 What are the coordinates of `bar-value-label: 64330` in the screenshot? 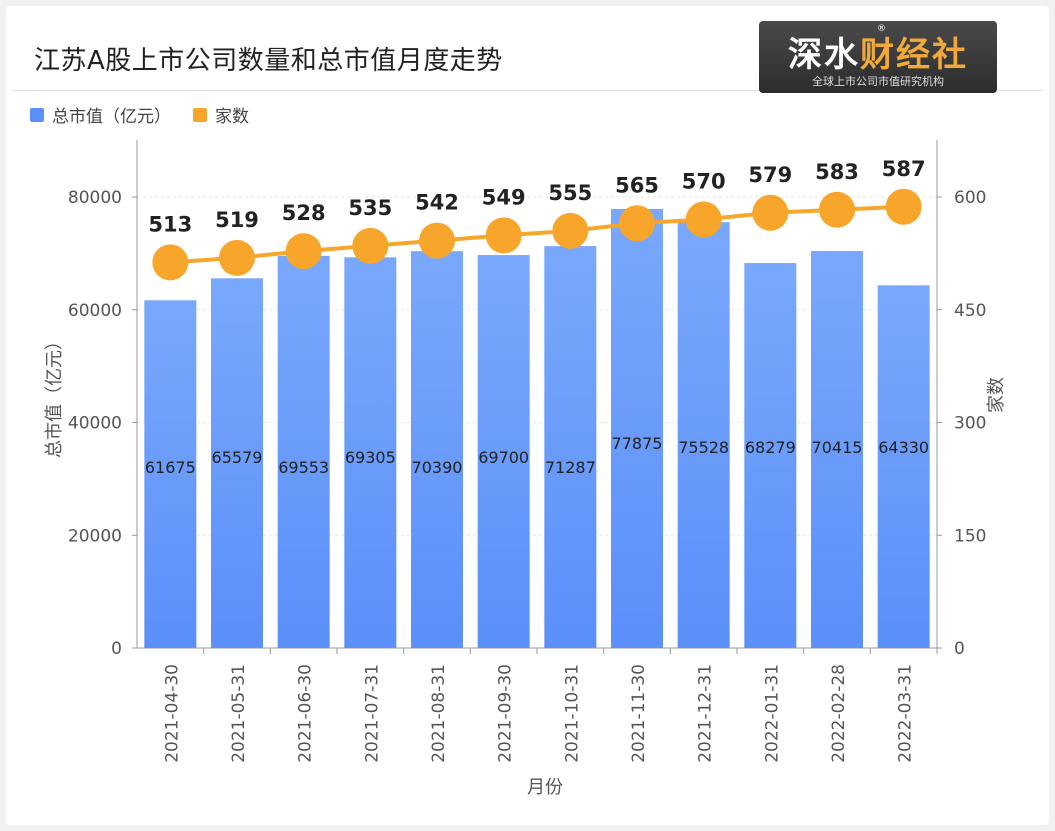 It's located at (903, 447).